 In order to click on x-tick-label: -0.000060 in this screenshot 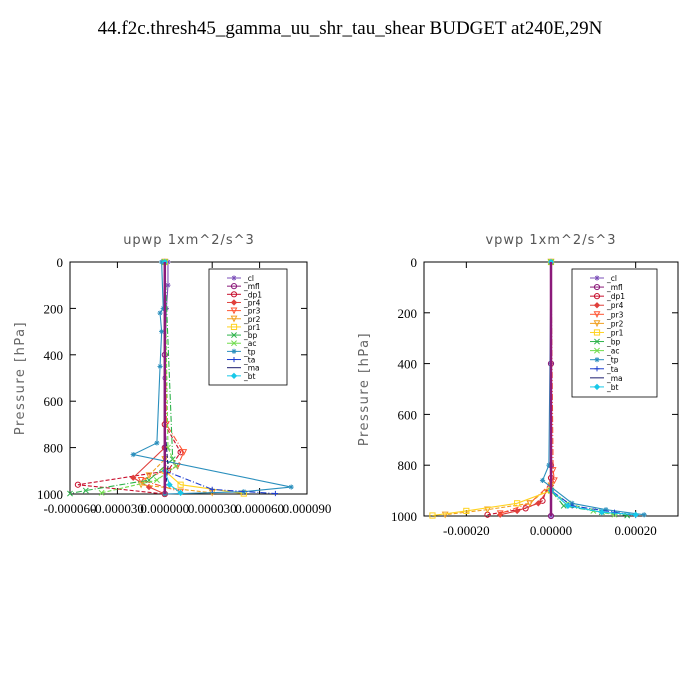, I will do `click(69, 508)`.